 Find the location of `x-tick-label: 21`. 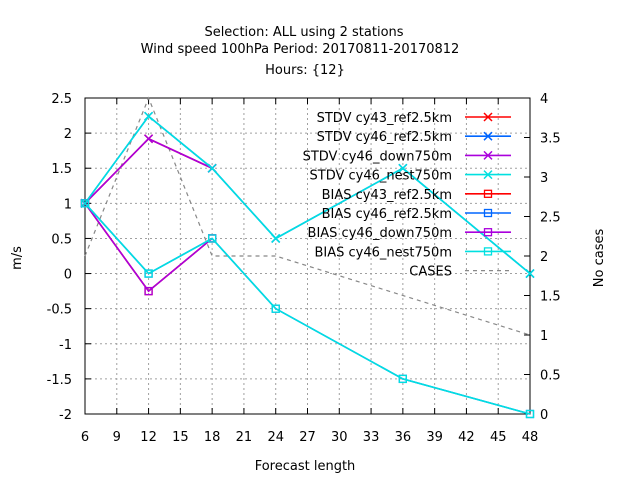

x-tick-label: 21 is located at coordinates (244, 437).